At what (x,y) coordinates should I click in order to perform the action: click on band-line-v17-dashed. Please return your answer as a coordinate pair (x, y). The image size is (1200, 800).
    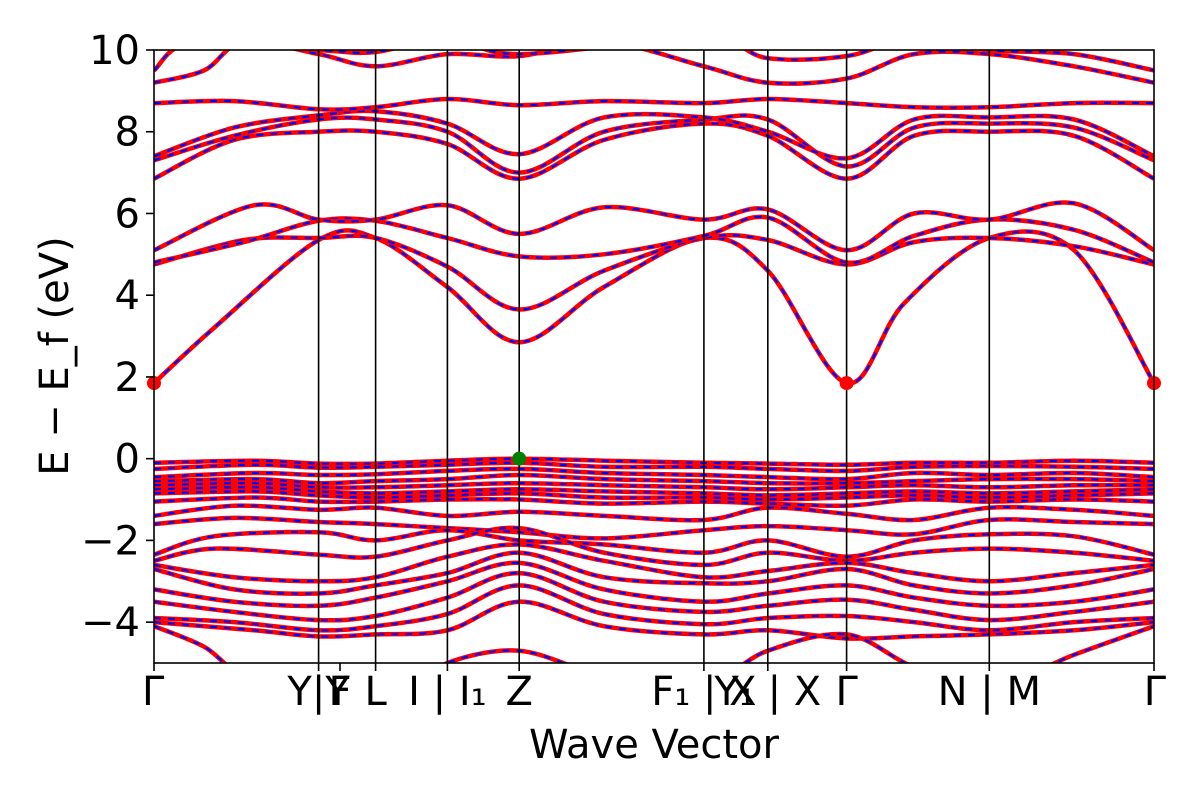
    Looking at the image, I should click on (654, 608).